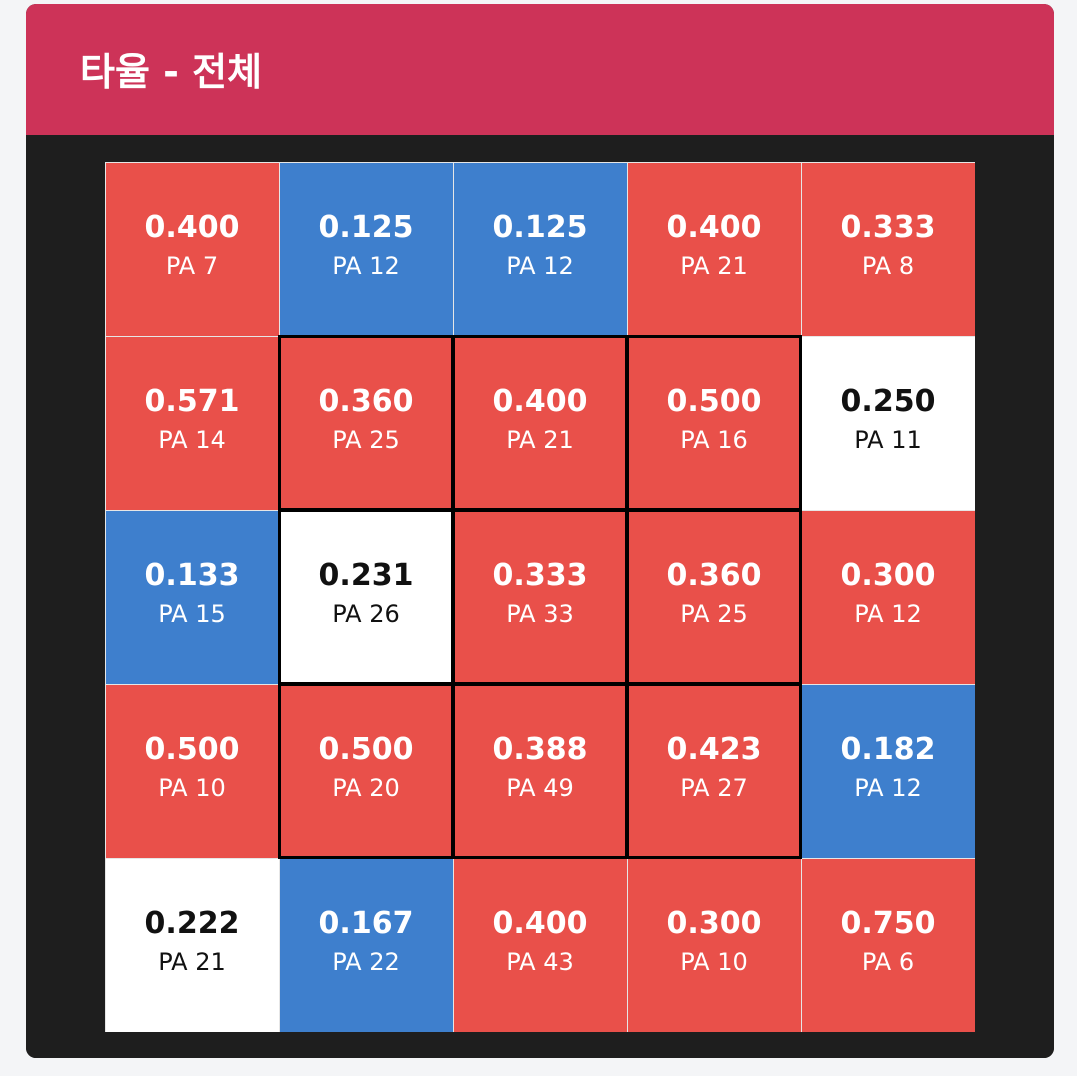 Image resolution: width=1077 pixels, height=1076 pixels. Describe the element at coordinates (192, 440) in the screenshot. I see `plate-appearances-value: PA 14` at that location.